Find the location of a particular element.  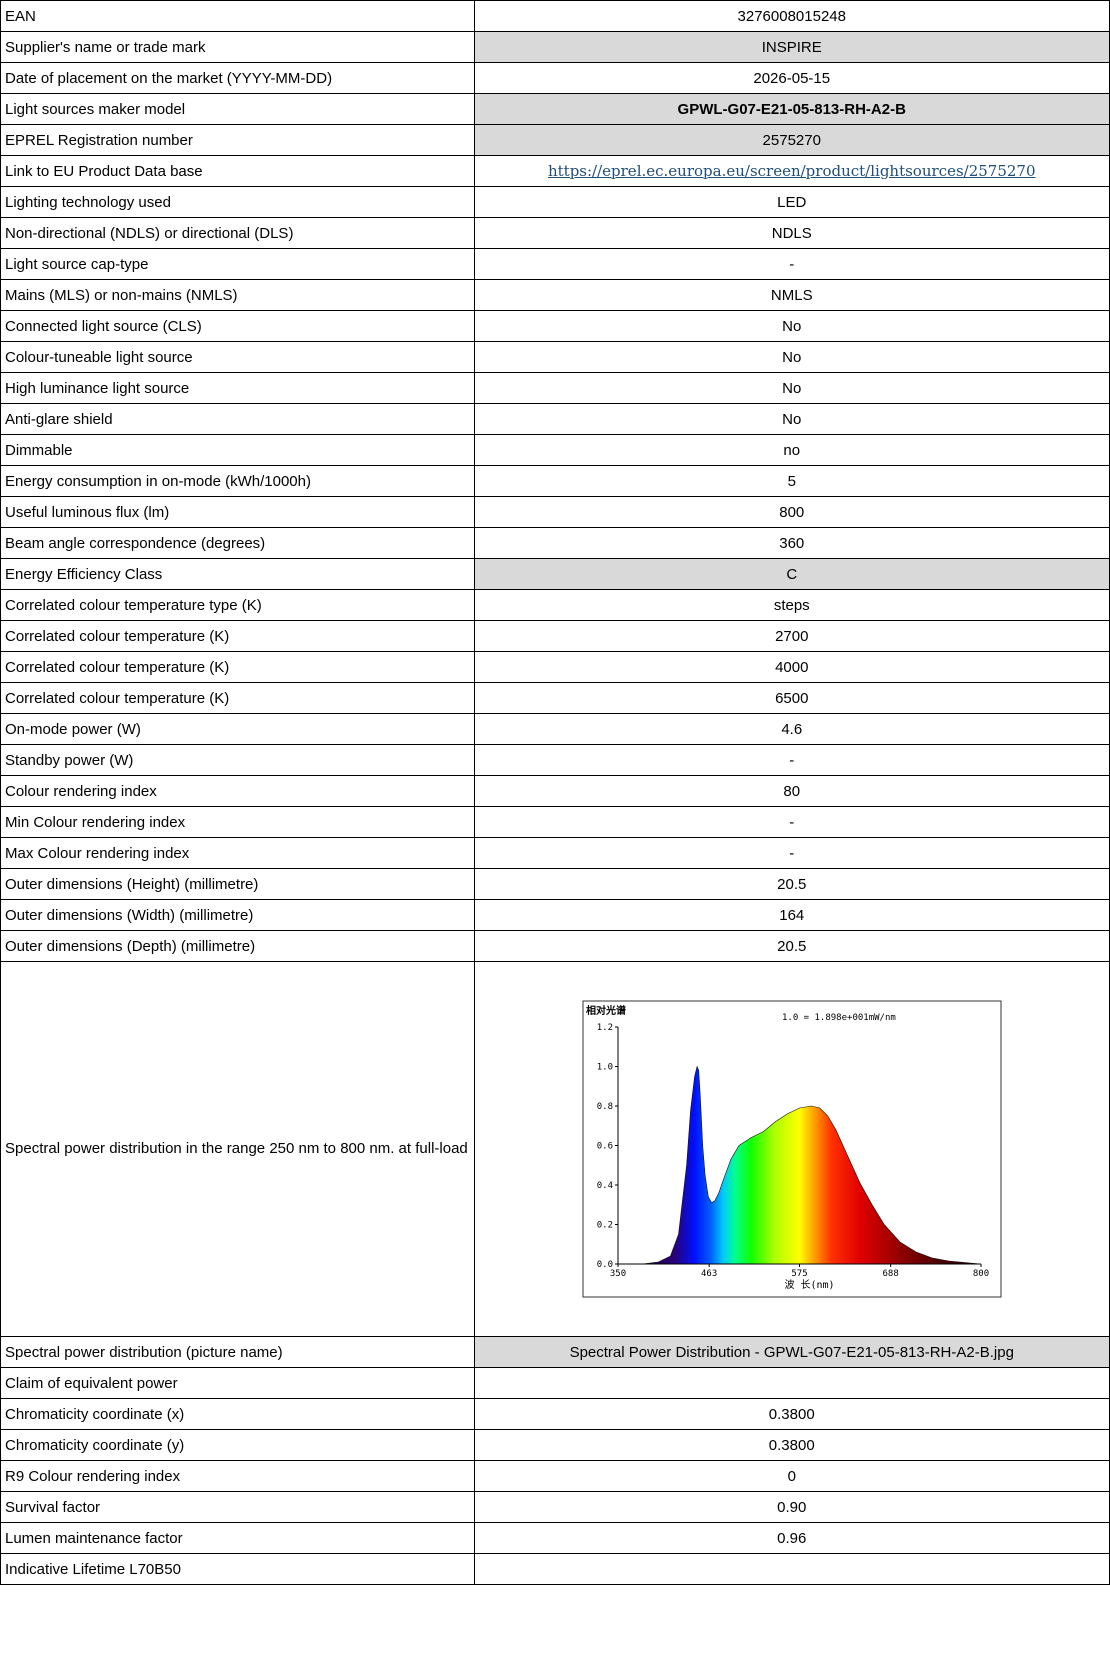

table-row: Connected light source (CLS) No is located at coordinates (555, 326).